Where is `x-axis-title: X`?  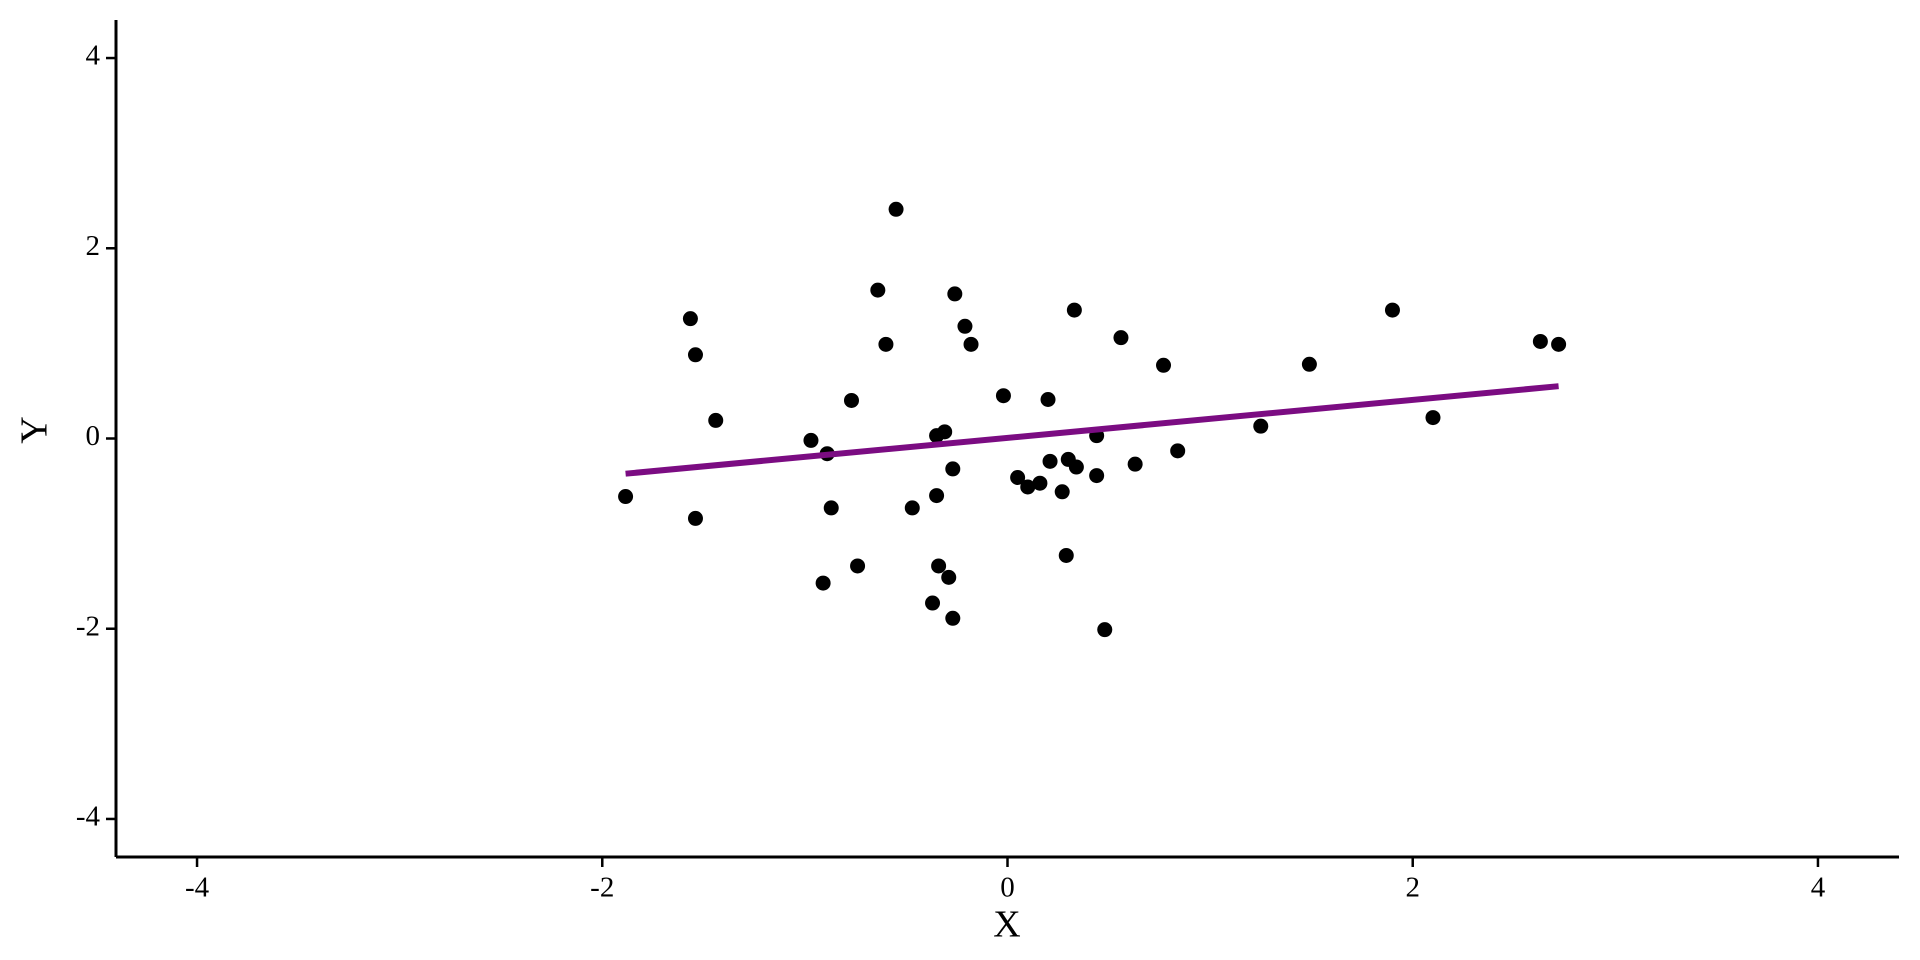
x-axis-title: X is located at coordinates (1006, 925).